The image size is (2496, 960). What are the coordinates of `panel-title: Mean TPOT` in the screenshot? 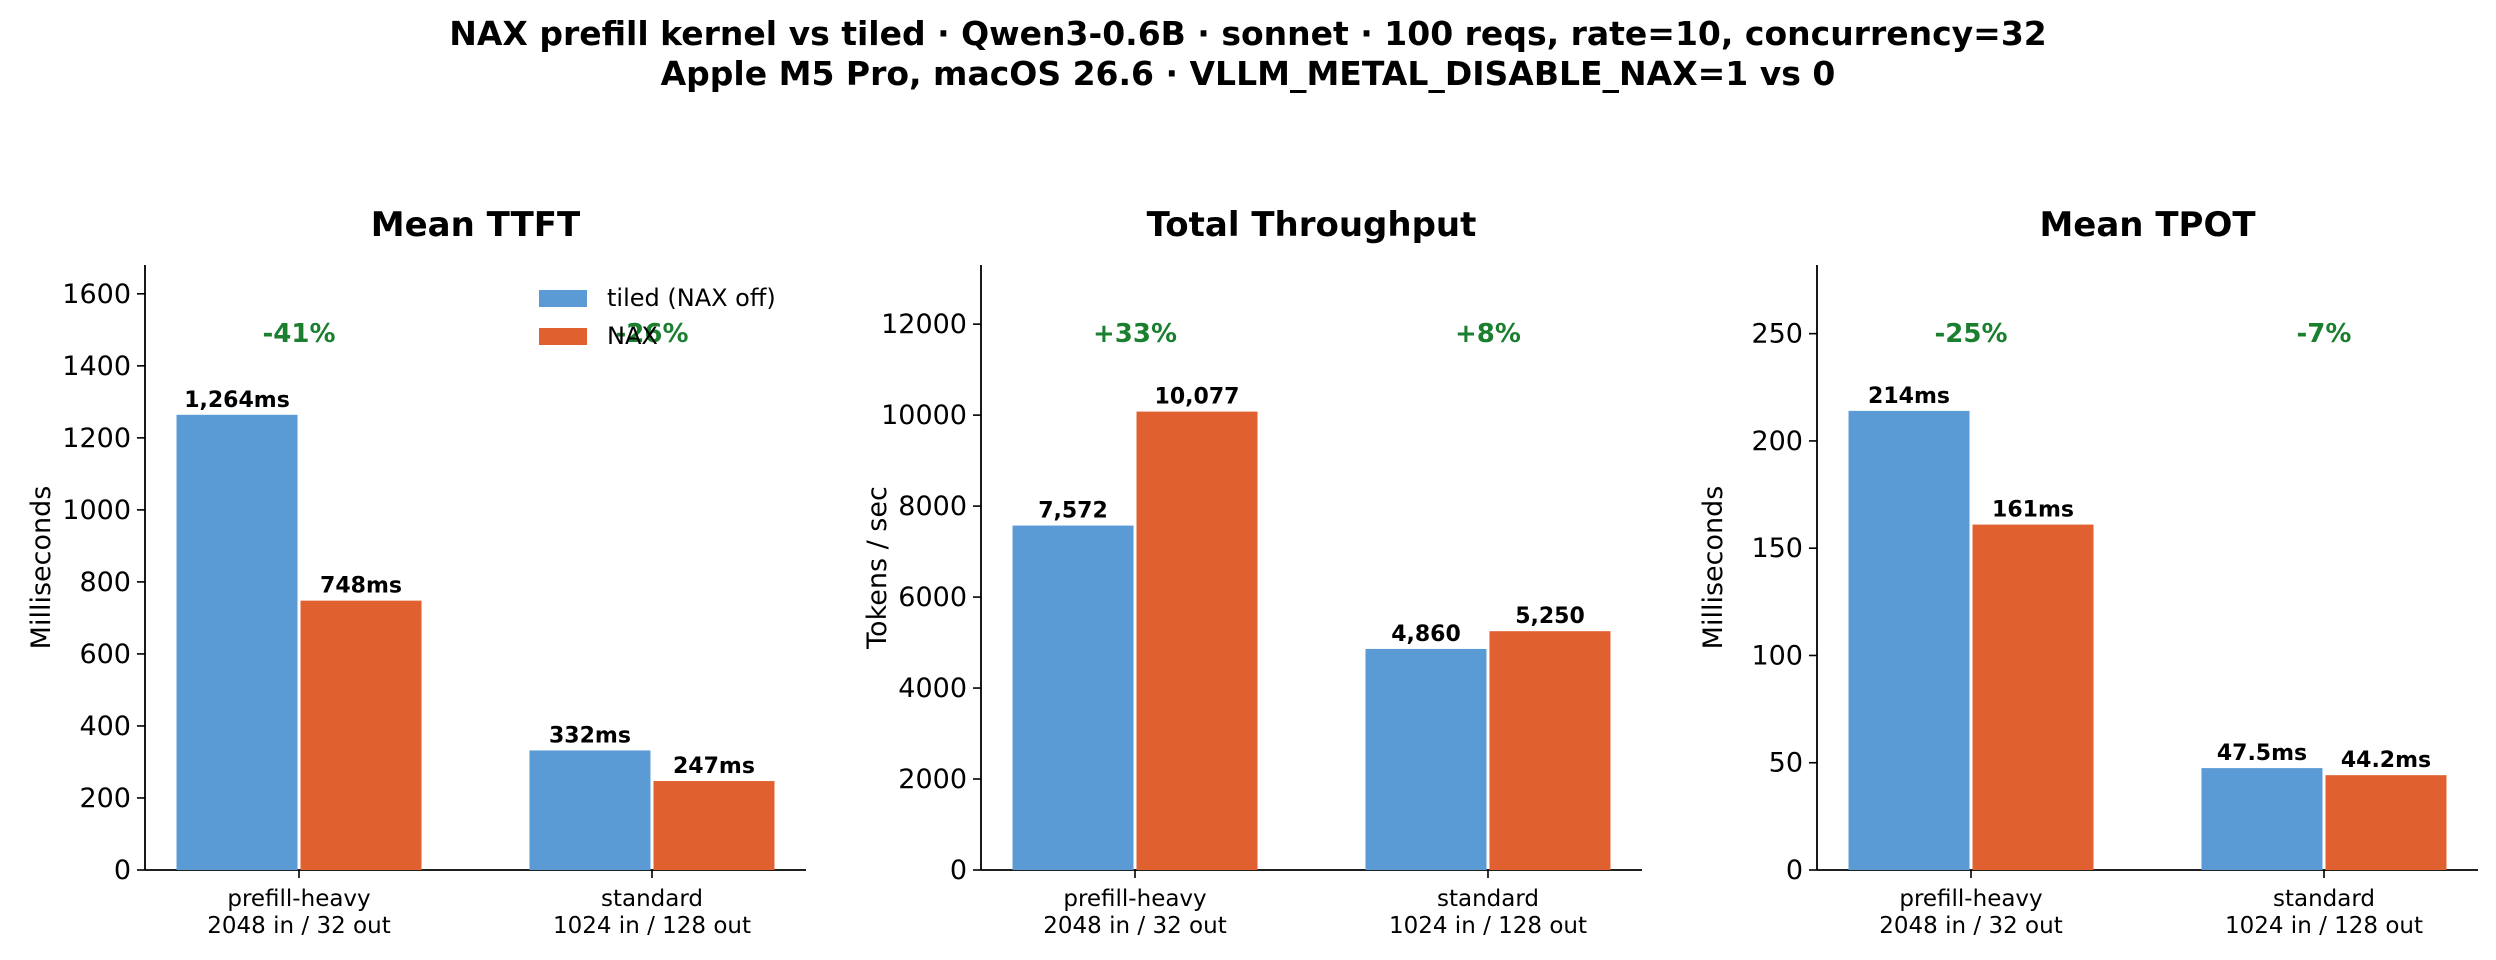 It's located at (2147, 225).